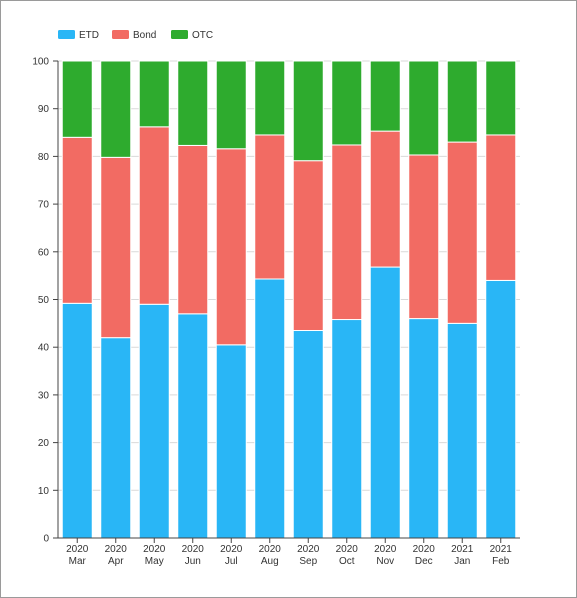 The image size is (577, 598). I want to click on y-tick-label: 30, so click(44, 395).